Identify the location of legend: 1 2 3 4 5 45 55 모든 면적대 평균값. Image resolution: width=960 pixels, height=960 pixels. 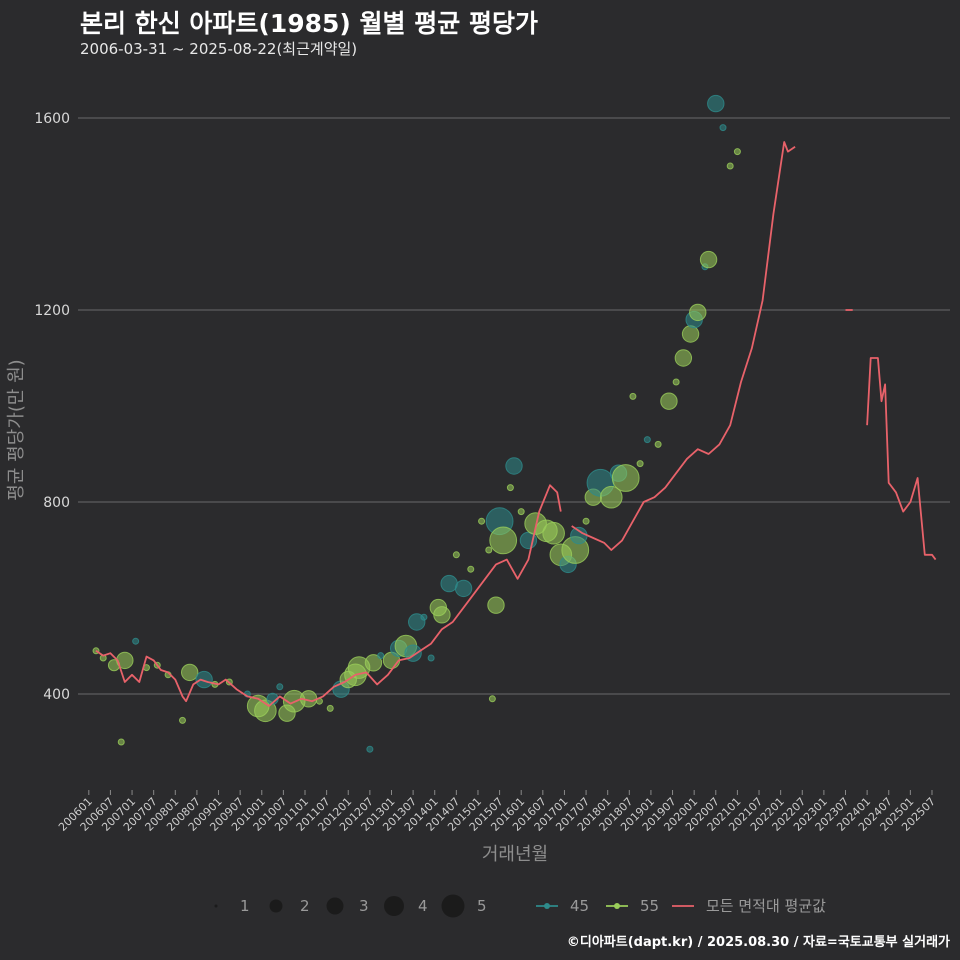
(520, 906).